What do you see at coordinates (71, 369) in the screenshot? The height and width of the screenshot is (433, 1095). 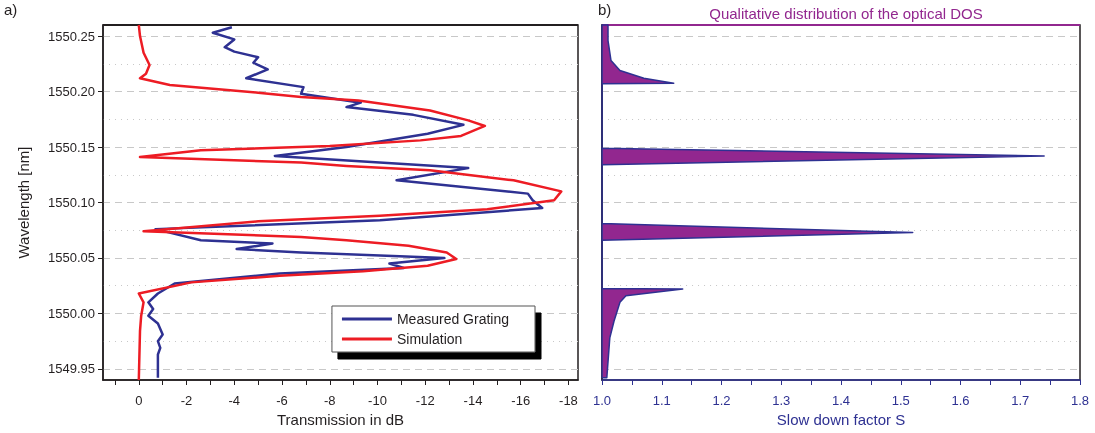 I see `y-tick-label: 1549.95` at bounding box center [71, 369].